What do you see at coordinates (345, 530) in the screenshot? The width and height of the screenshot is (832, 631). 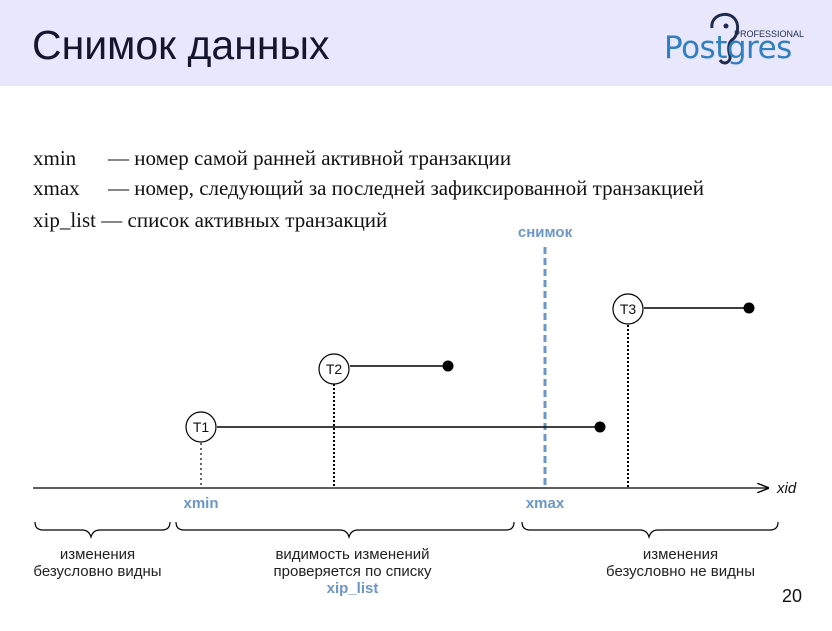 I see `brace-middle` at bounding box center [345, 530].